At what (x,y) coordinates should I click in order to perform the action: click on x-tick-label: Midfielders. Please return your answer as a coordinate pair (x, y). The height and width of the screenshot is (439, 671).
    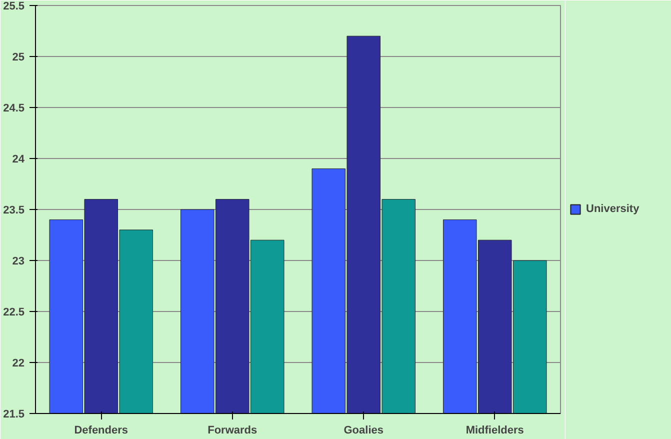
    Looking at the image, I should click on (495, 430).